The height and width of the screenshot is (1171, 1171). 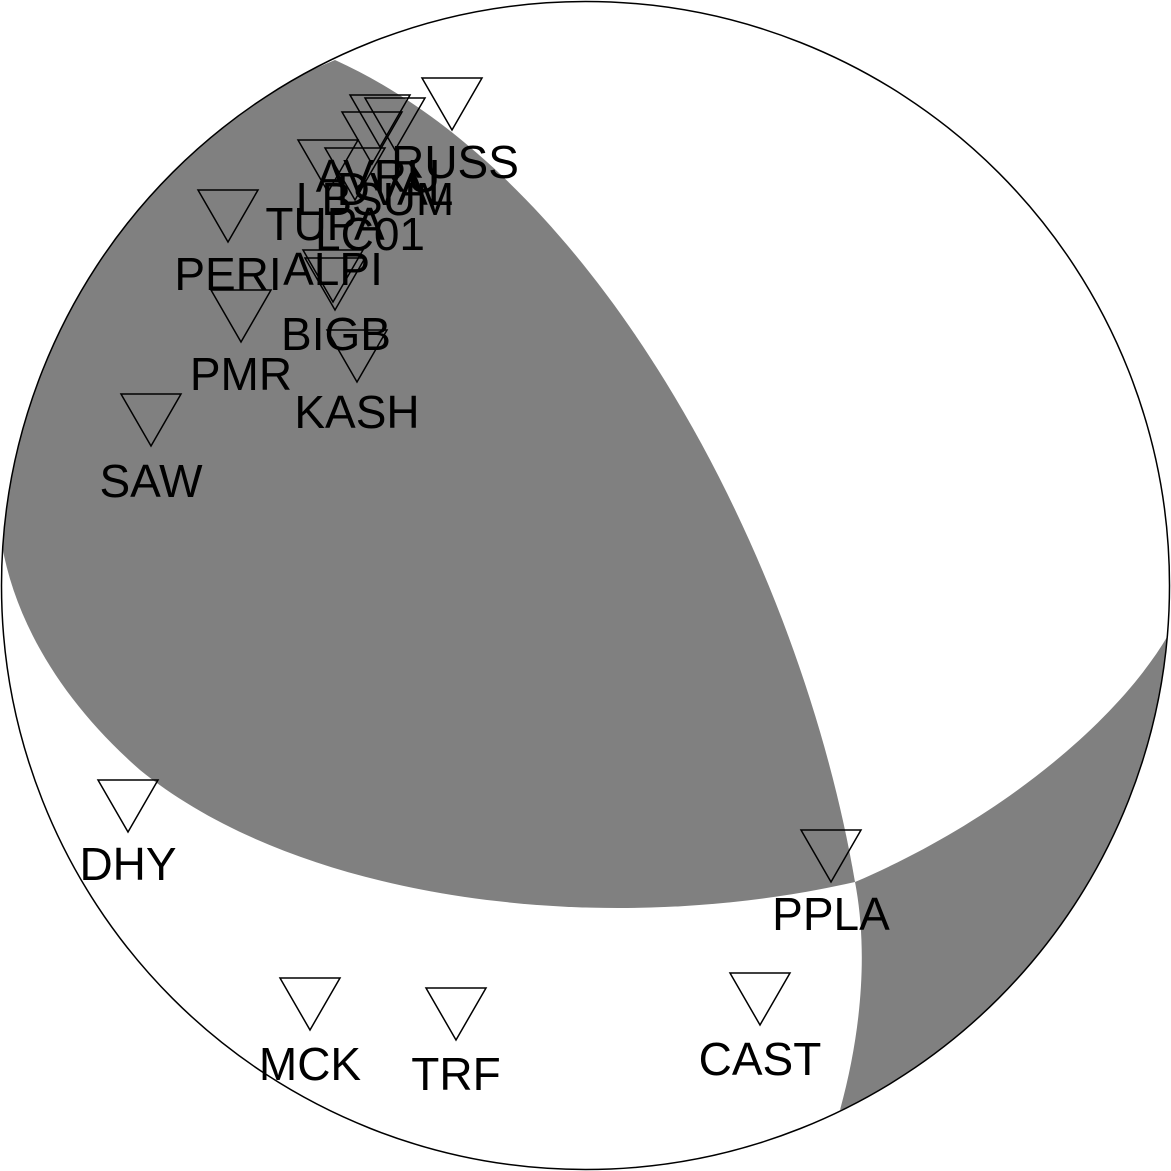 What do you see at coordinates (455, 1074) in the screenshot?
I see `station-label-trf: TRF` at bounding box center [455, 1074].